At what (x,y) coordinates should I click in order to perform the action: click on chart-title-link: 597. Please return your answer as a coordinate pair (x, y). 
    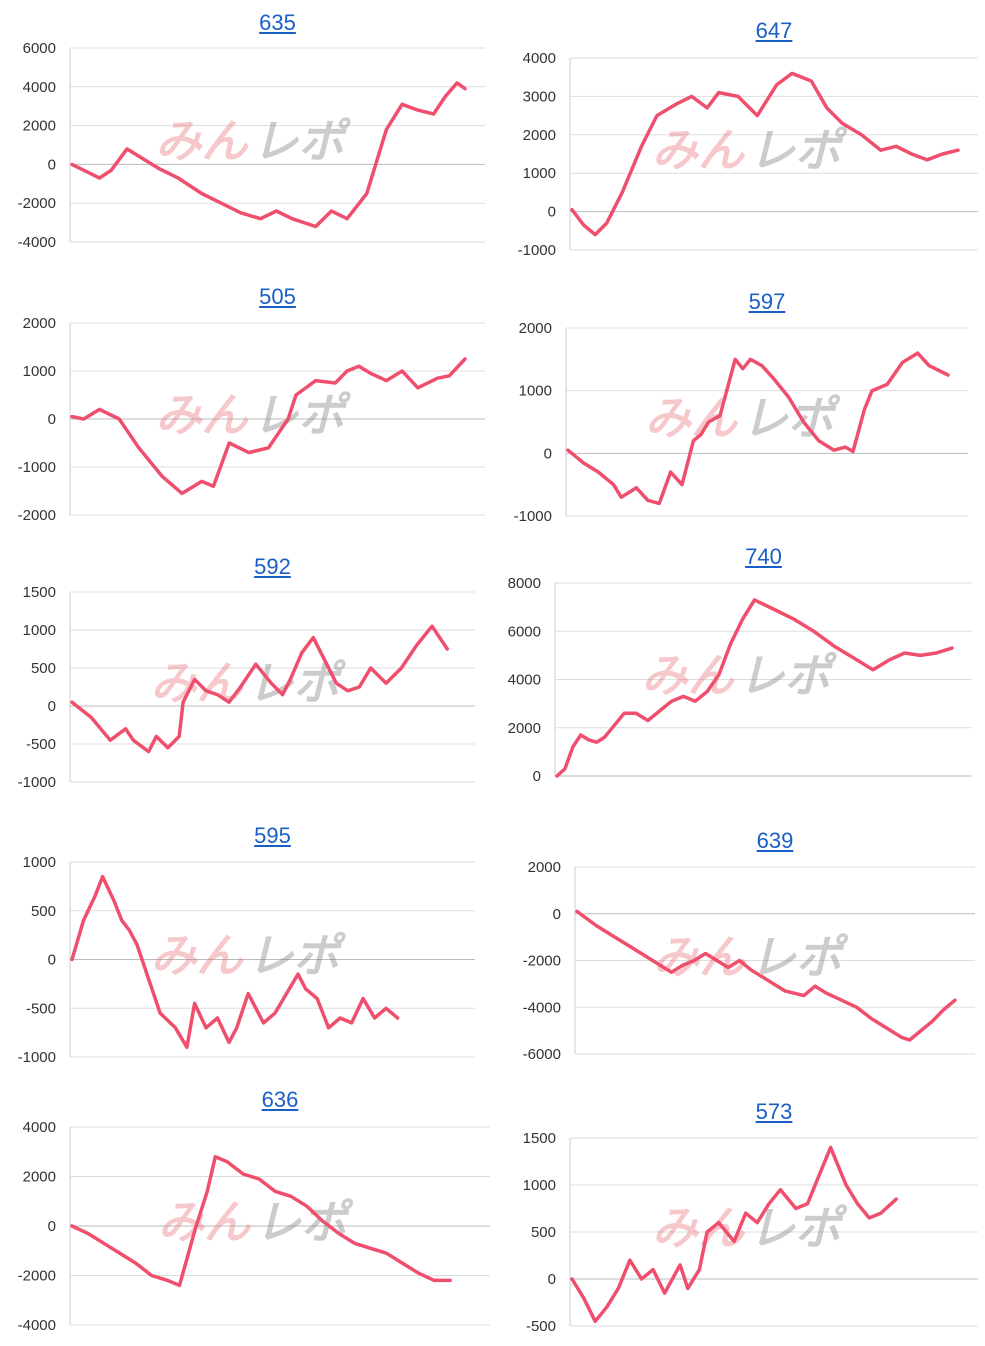
    Looking at the image, I should click on (767, 301).